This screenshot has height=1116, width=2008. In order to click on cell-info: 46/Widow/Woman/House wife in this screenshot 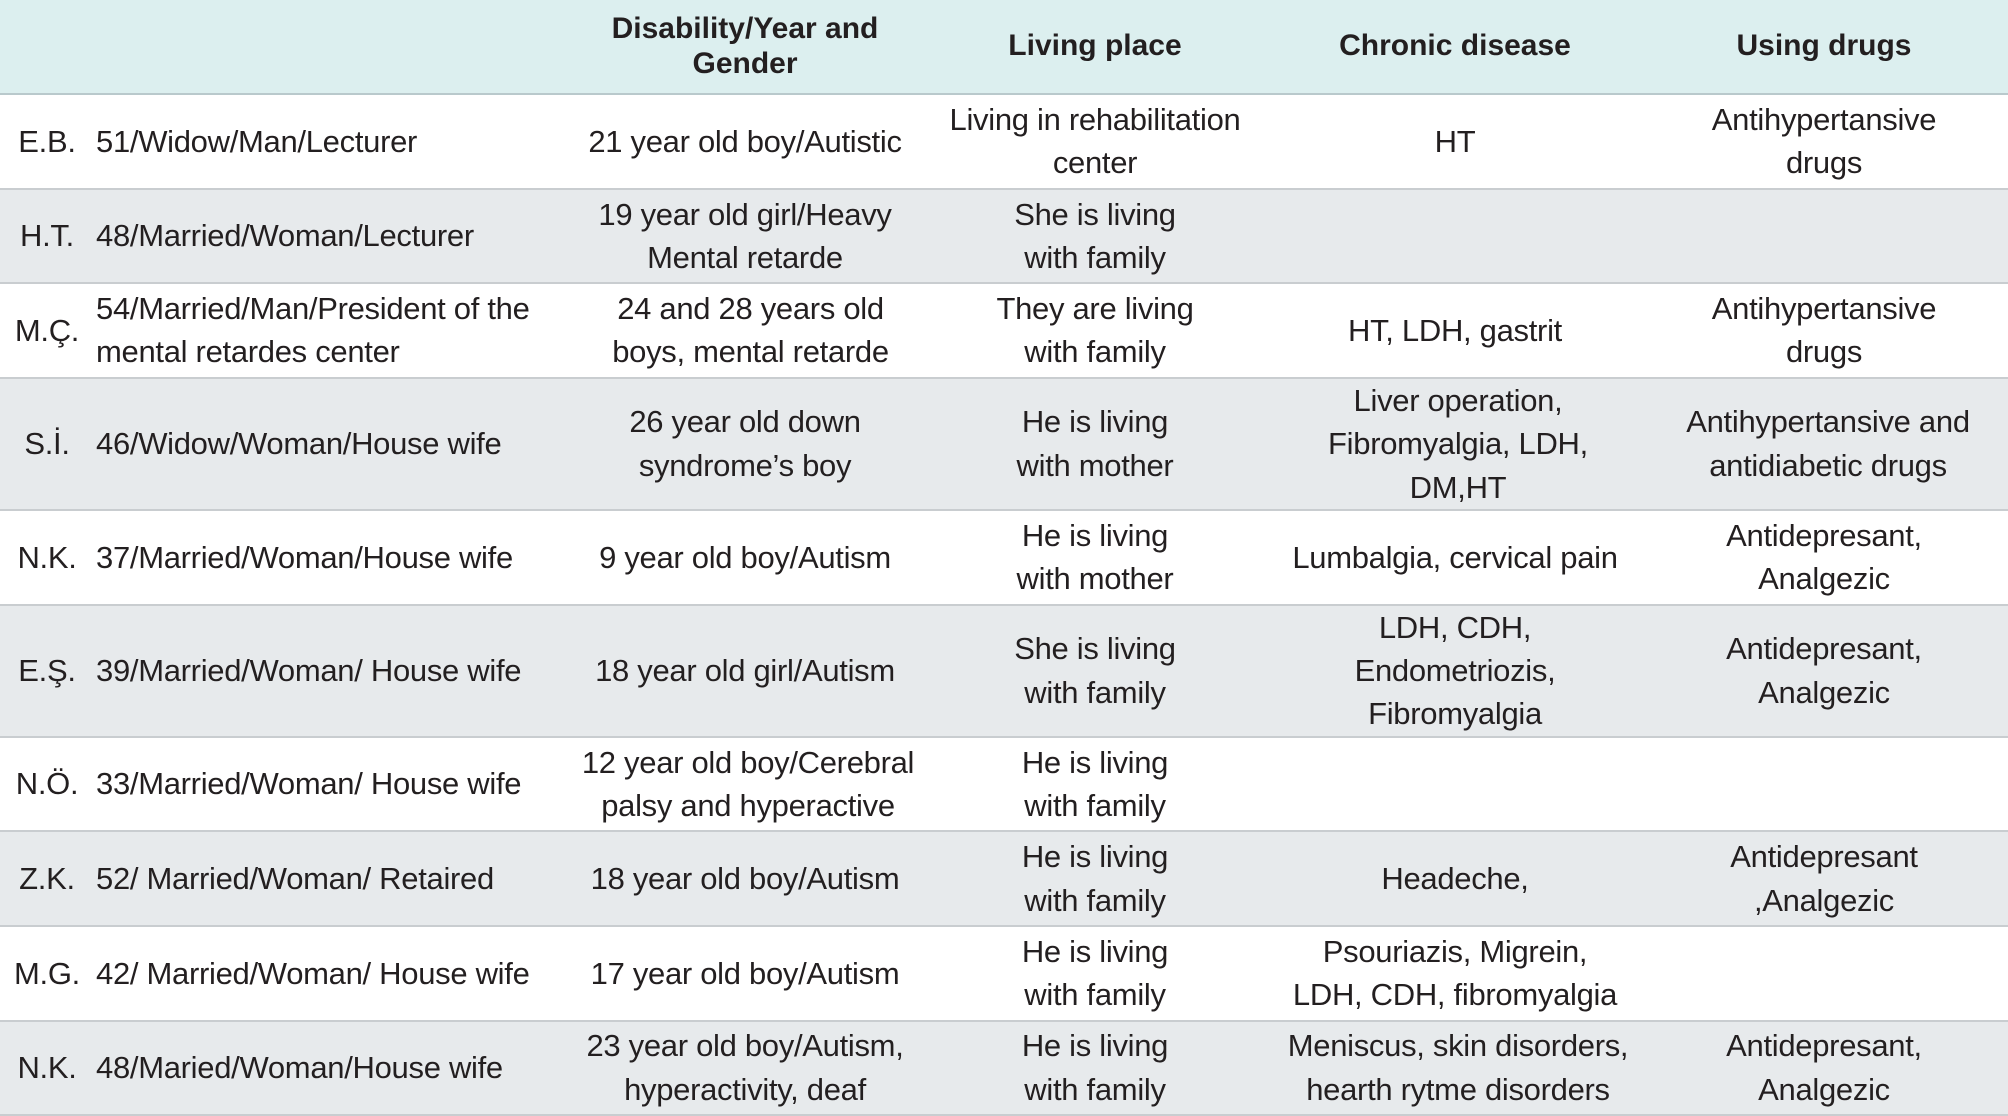, I will do `click(330, 444)`.